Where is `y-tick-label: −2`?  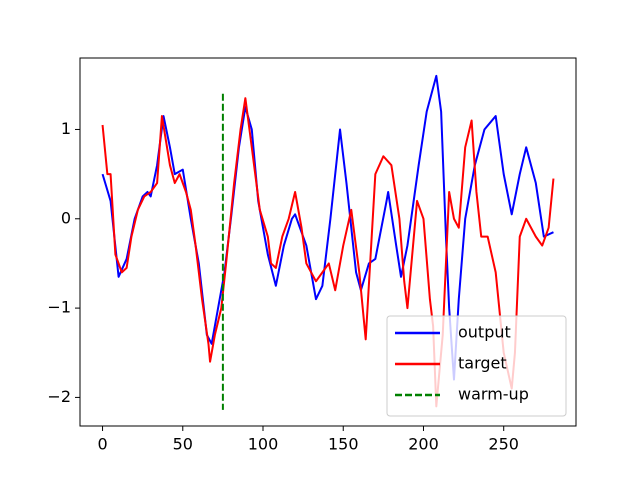
y-tick-label: −2 is located at coordinates (59, 396).